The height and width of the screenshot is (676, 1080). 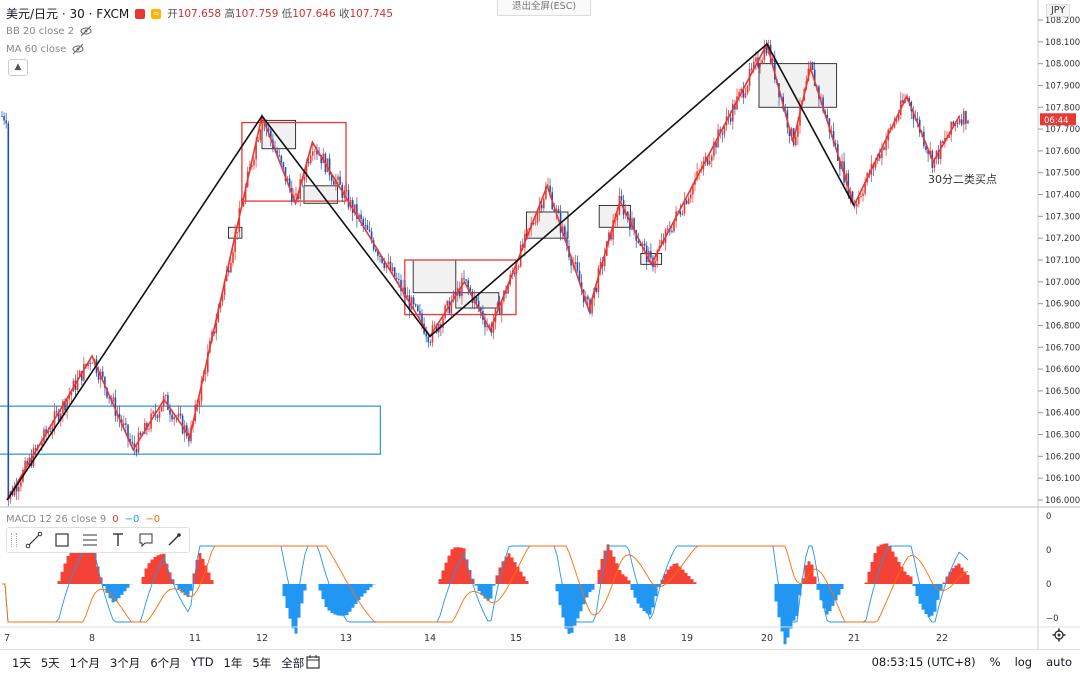 I want to click on range-button-4: 6个月, so click(x=165, y=663).